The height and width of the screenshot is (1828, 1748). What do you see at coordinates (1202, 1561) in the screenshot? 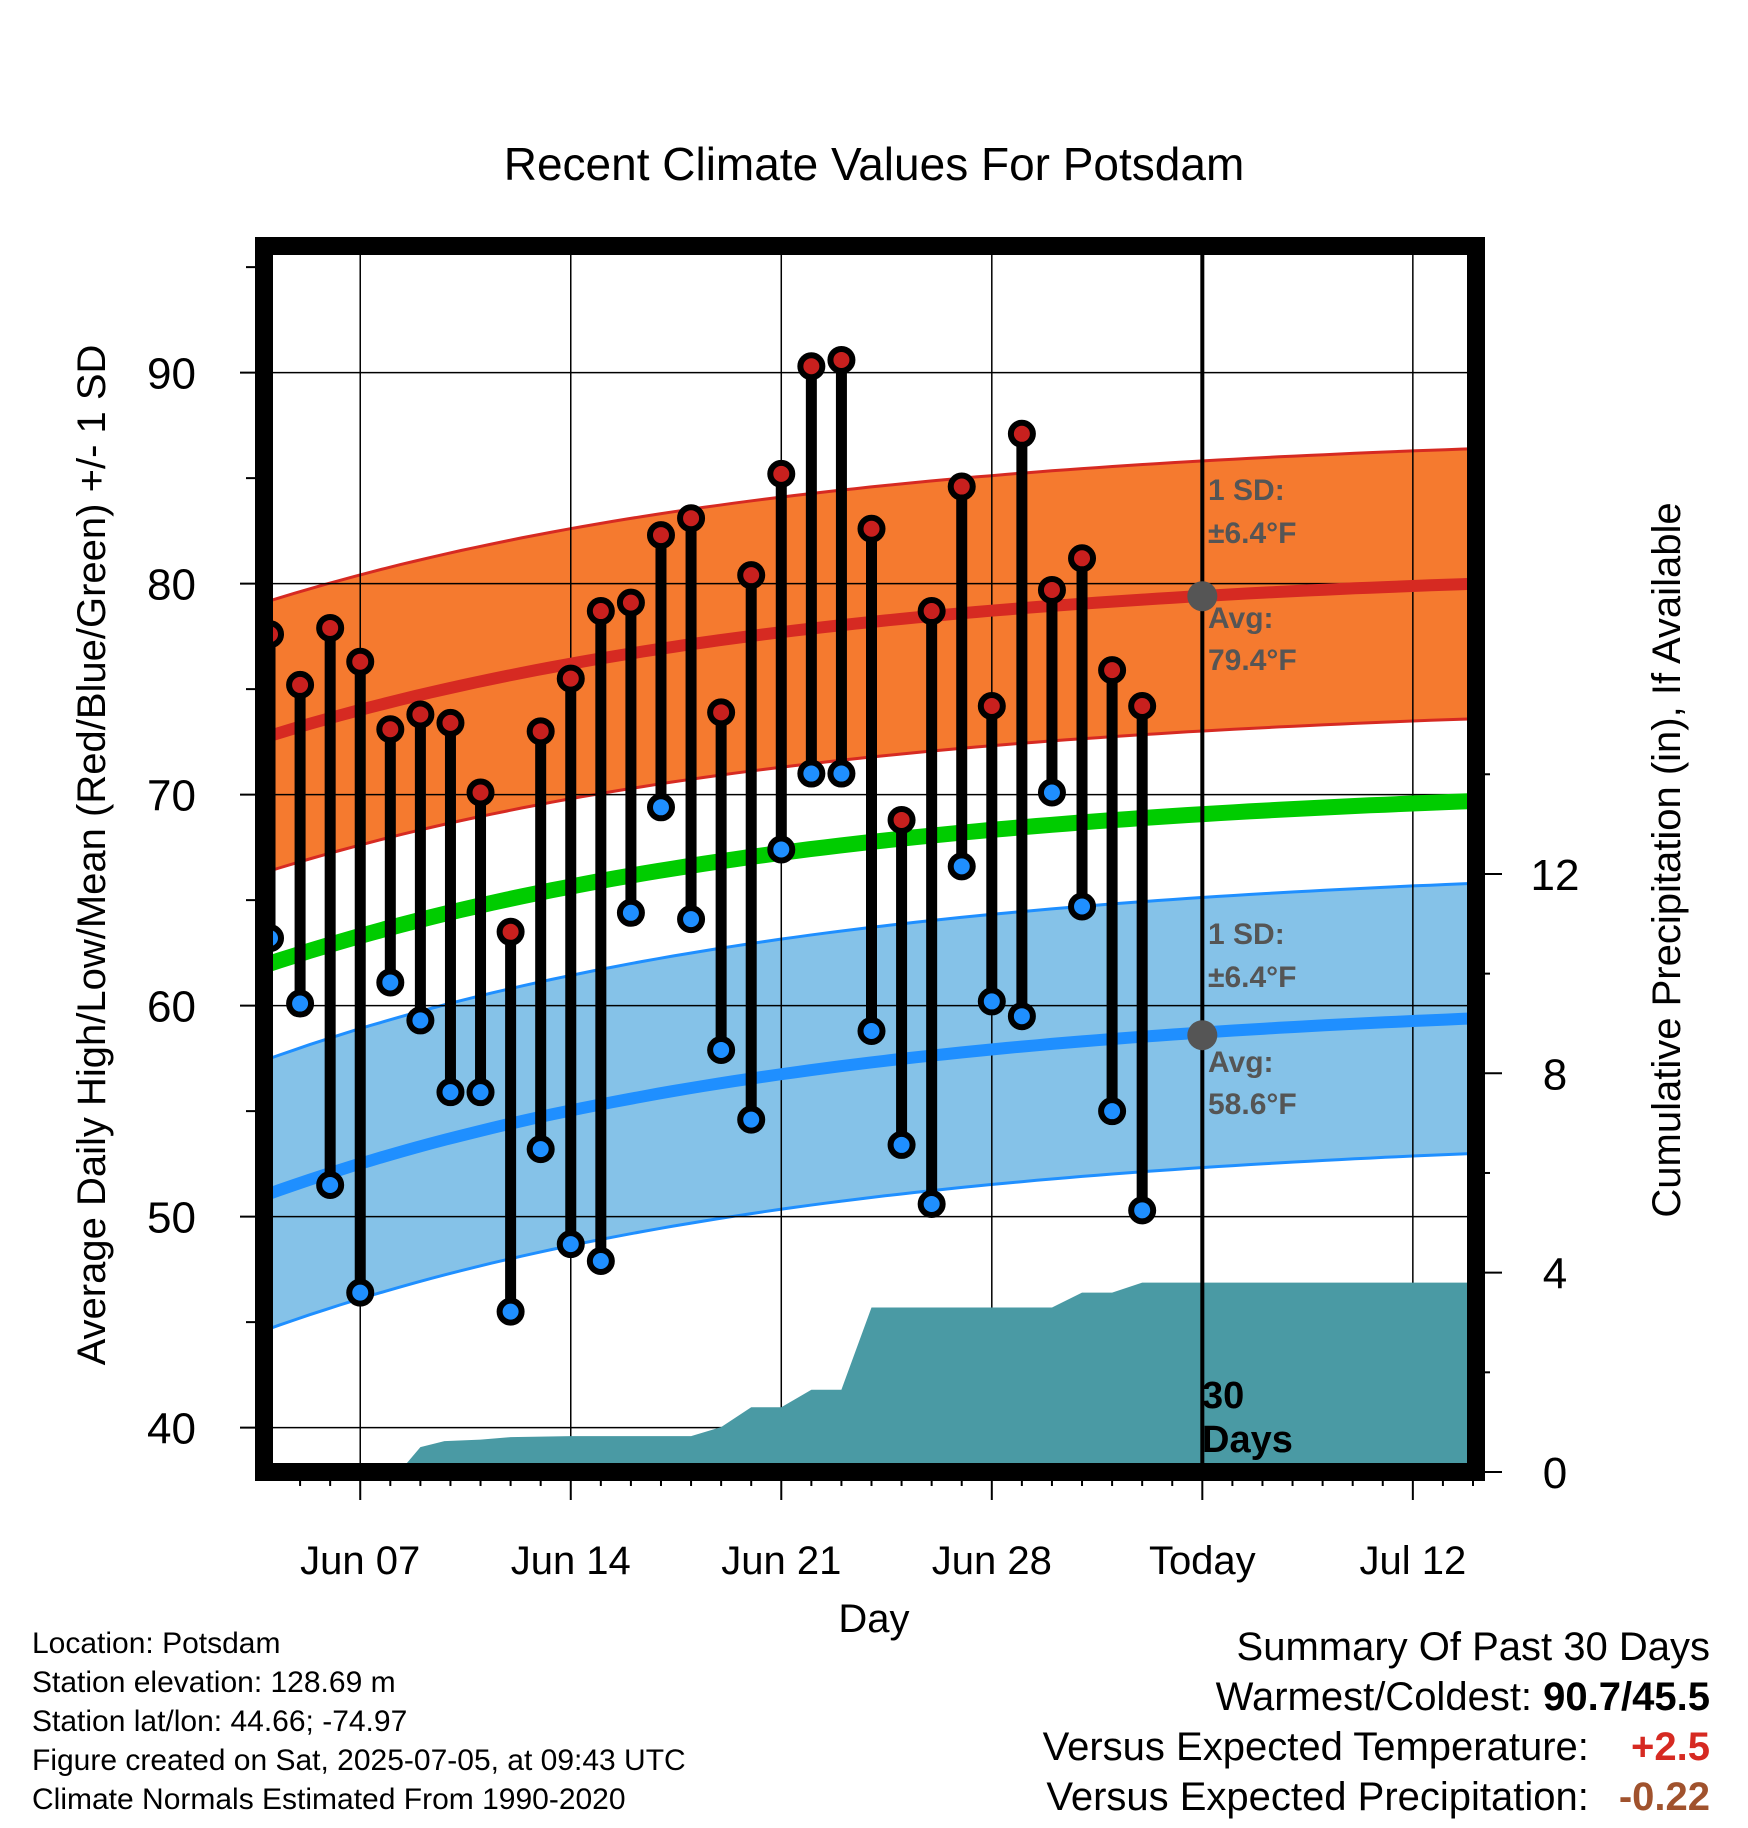
I see `x-tick-label-35: Today` at bounding box center [1202, 1561].